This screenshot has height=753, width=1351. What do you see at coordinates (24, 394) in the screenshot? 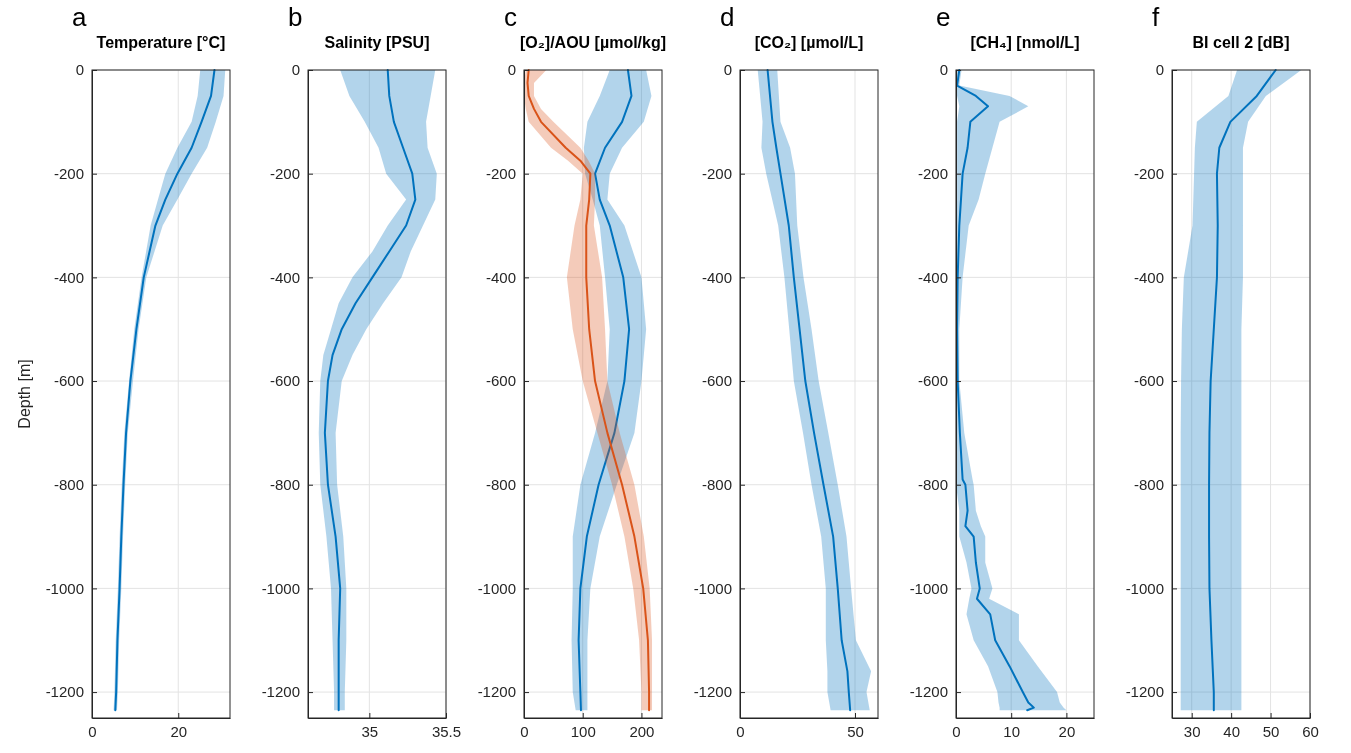
I see `y-axis-title: Depth [m]` at bounding box center [24, 394].